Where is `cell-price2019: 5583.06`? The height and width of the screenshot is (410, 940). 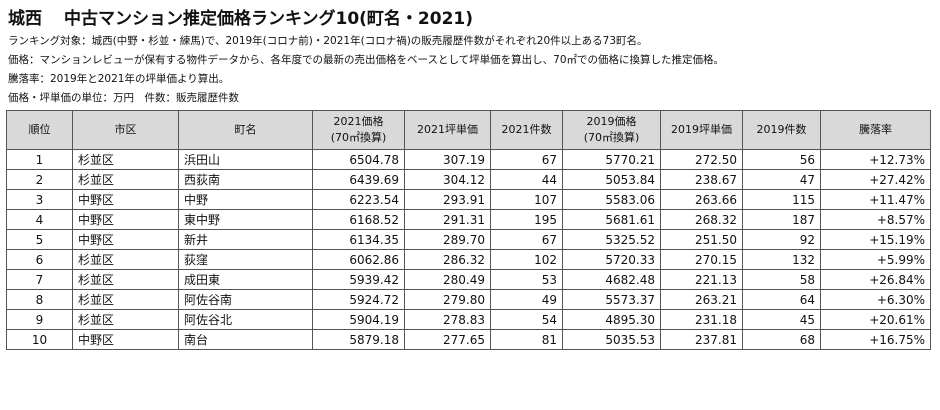 cell-price2019: 5583.06 is located at coordinates (611, 199).